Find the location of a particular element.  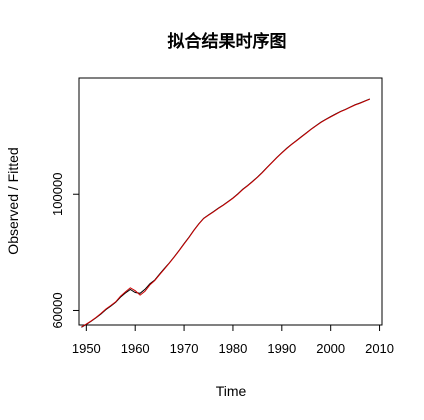

x-tick-label: 2010 is located at coordinates (379, 348).